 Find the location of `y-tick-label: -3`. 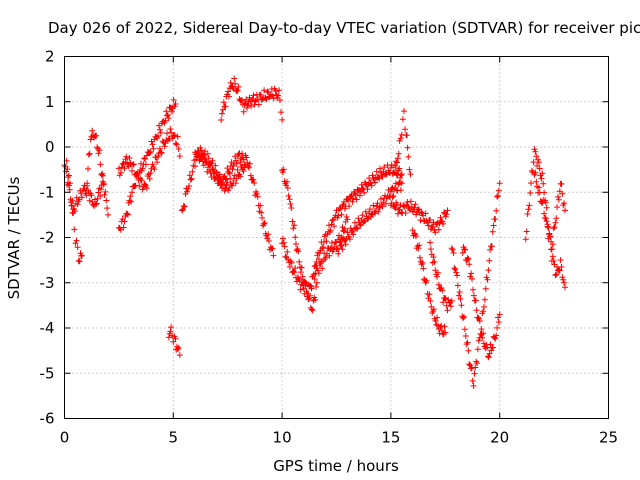

y-tick-label: -3 is located at coordinates (47, 283).